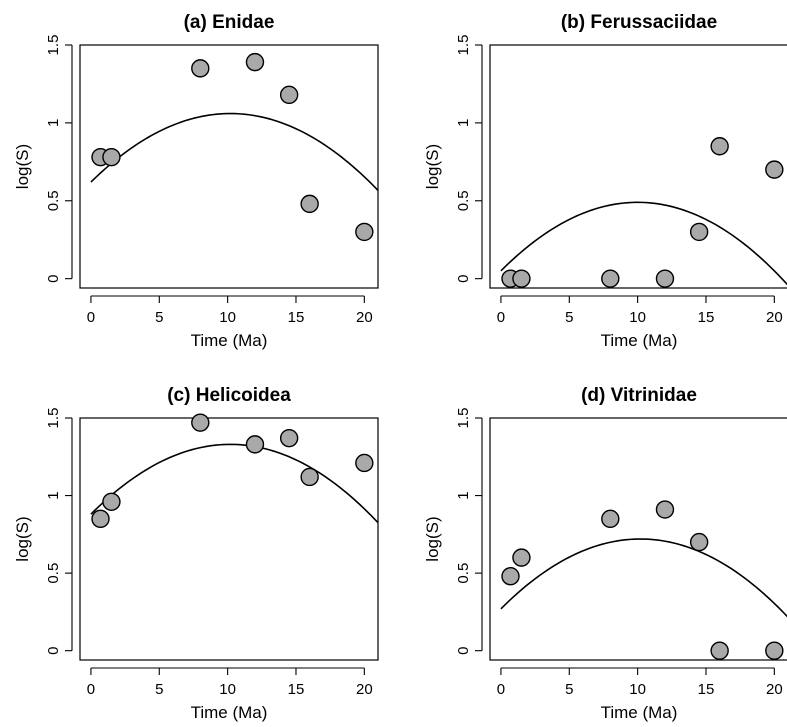 Image resolution: width=787 pixels, height=727 pixels. What do you see at coordinates (639, 395) in the screenshot?
I see `panel-title: (d) Vitrinidae` at bounding box center [639, 395].